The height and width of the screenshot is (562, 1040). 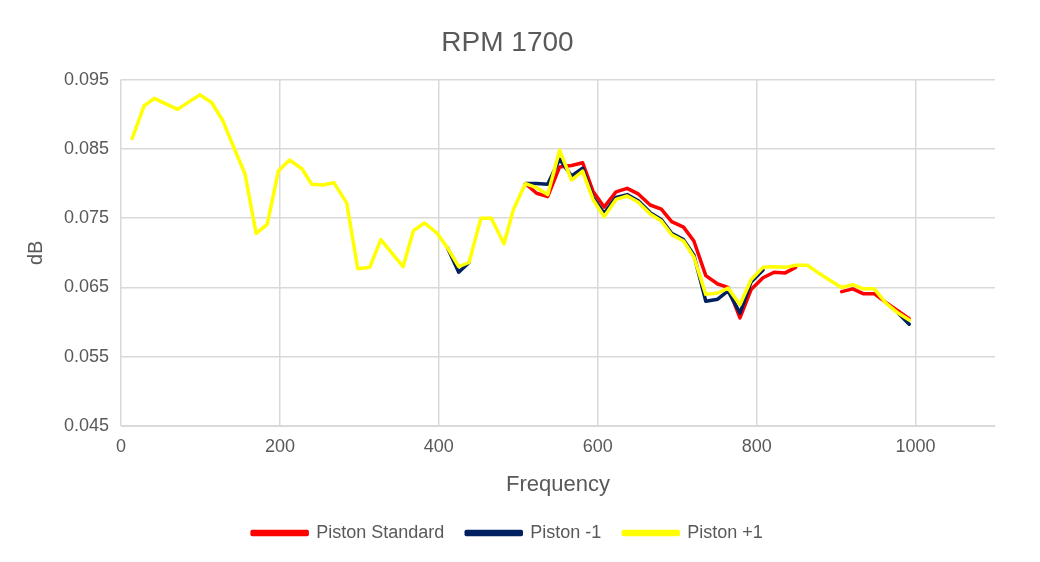 What do you see at coordinates (87, 286) in the screenshot?
I see `y-tick-label: 0.065` at bounding box center [87, 286].